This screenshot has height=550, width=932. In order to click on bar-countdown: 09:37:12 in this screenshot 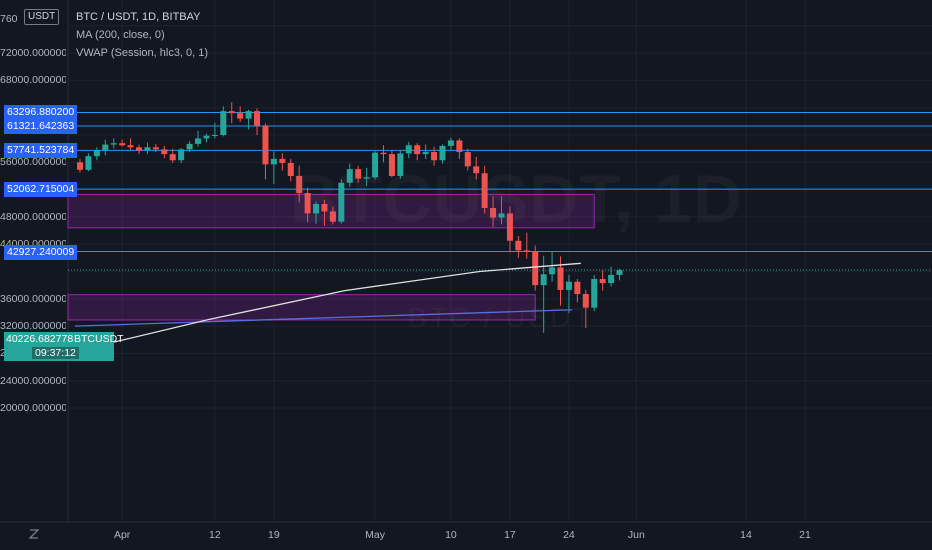, I will do `click(55, 353)`.